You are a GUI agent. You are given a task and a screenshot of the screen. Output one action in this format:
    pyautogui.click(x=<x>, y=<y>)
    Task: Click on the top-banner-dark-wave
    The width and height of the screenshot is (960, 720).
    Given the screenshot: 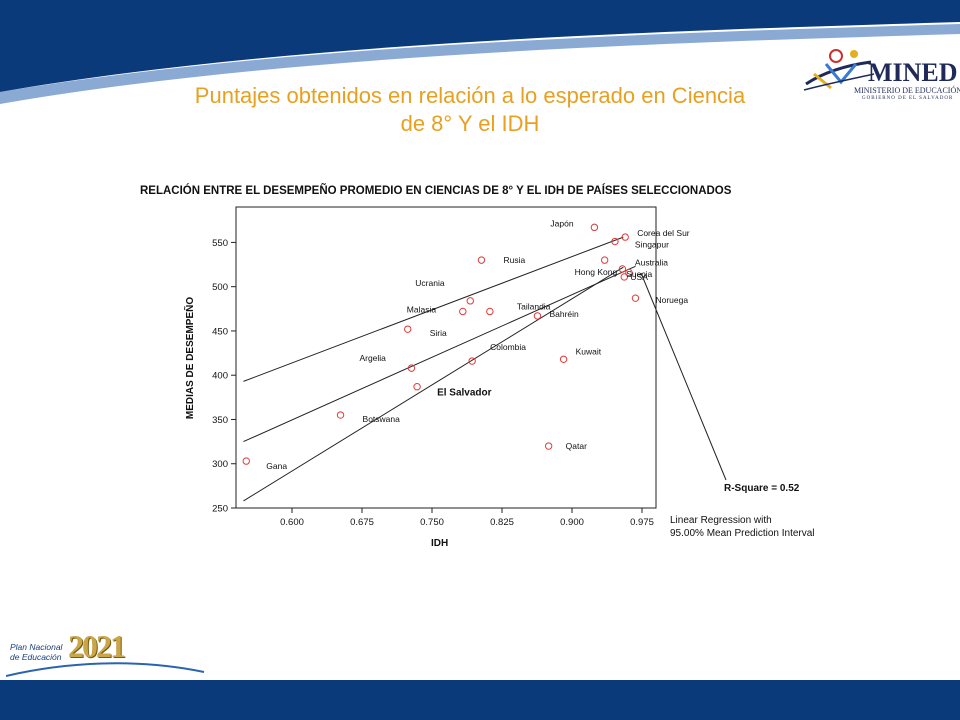 What is the action you would take?
    pyautogui.click(x=480, y=46)
    